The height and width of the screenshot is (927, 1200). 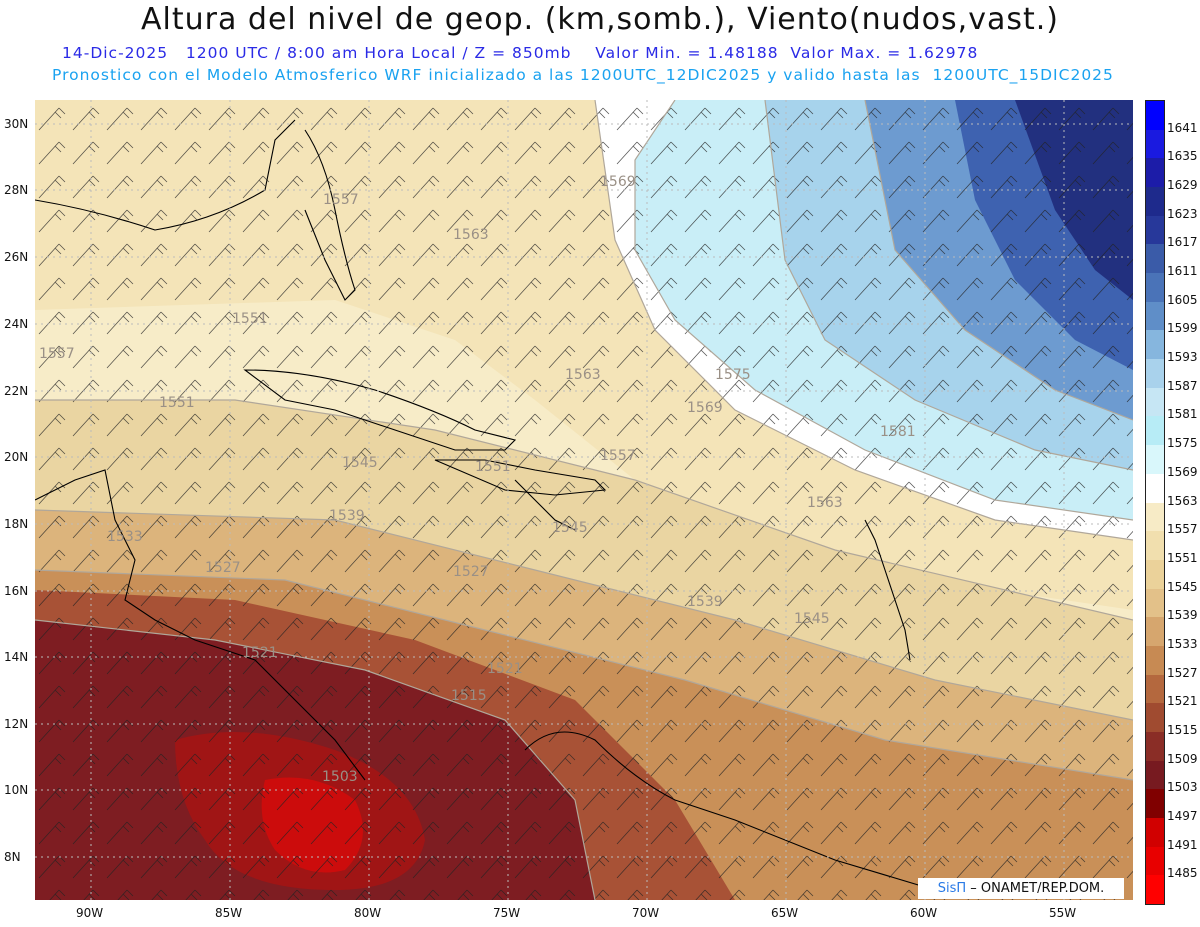 What do you see at coordinates (1182, 701) in the screenshot?
I see `colorbar-level-label: 1521` at bounding box center [1182, 701].